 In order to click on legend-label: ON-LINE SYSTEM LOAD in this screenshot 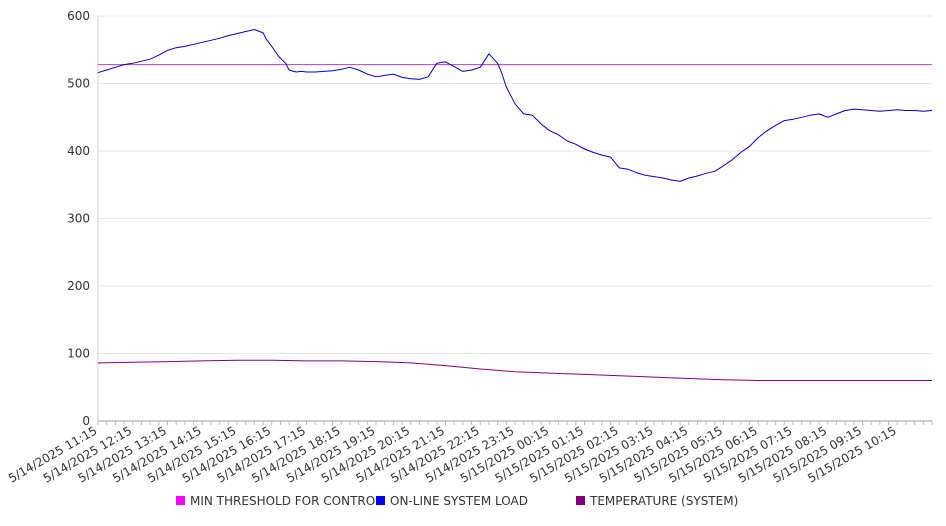, I will do `click(459, 501)`.